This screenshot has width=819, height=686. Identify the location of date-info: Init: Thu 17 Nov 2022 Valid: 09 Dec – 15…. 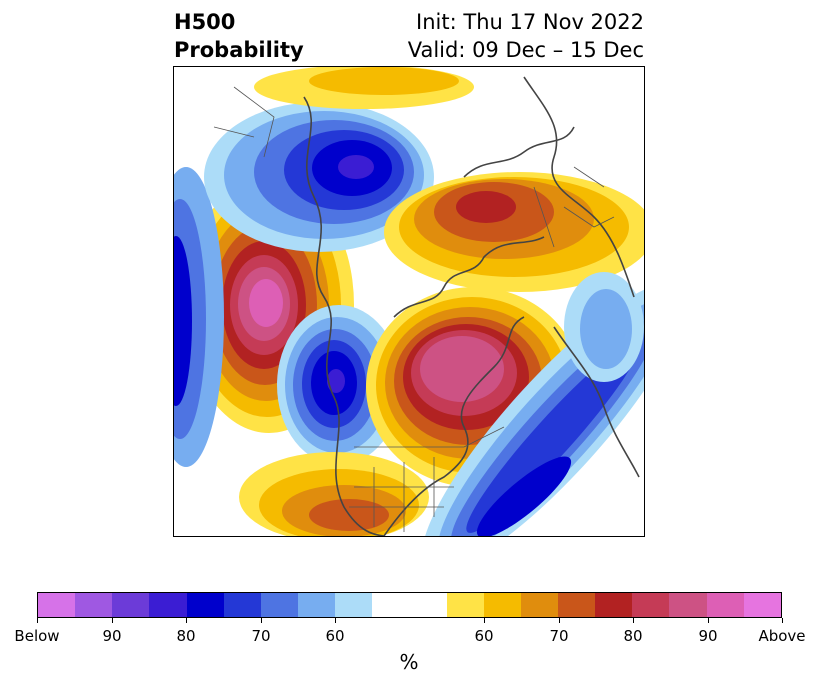
(526, 36).